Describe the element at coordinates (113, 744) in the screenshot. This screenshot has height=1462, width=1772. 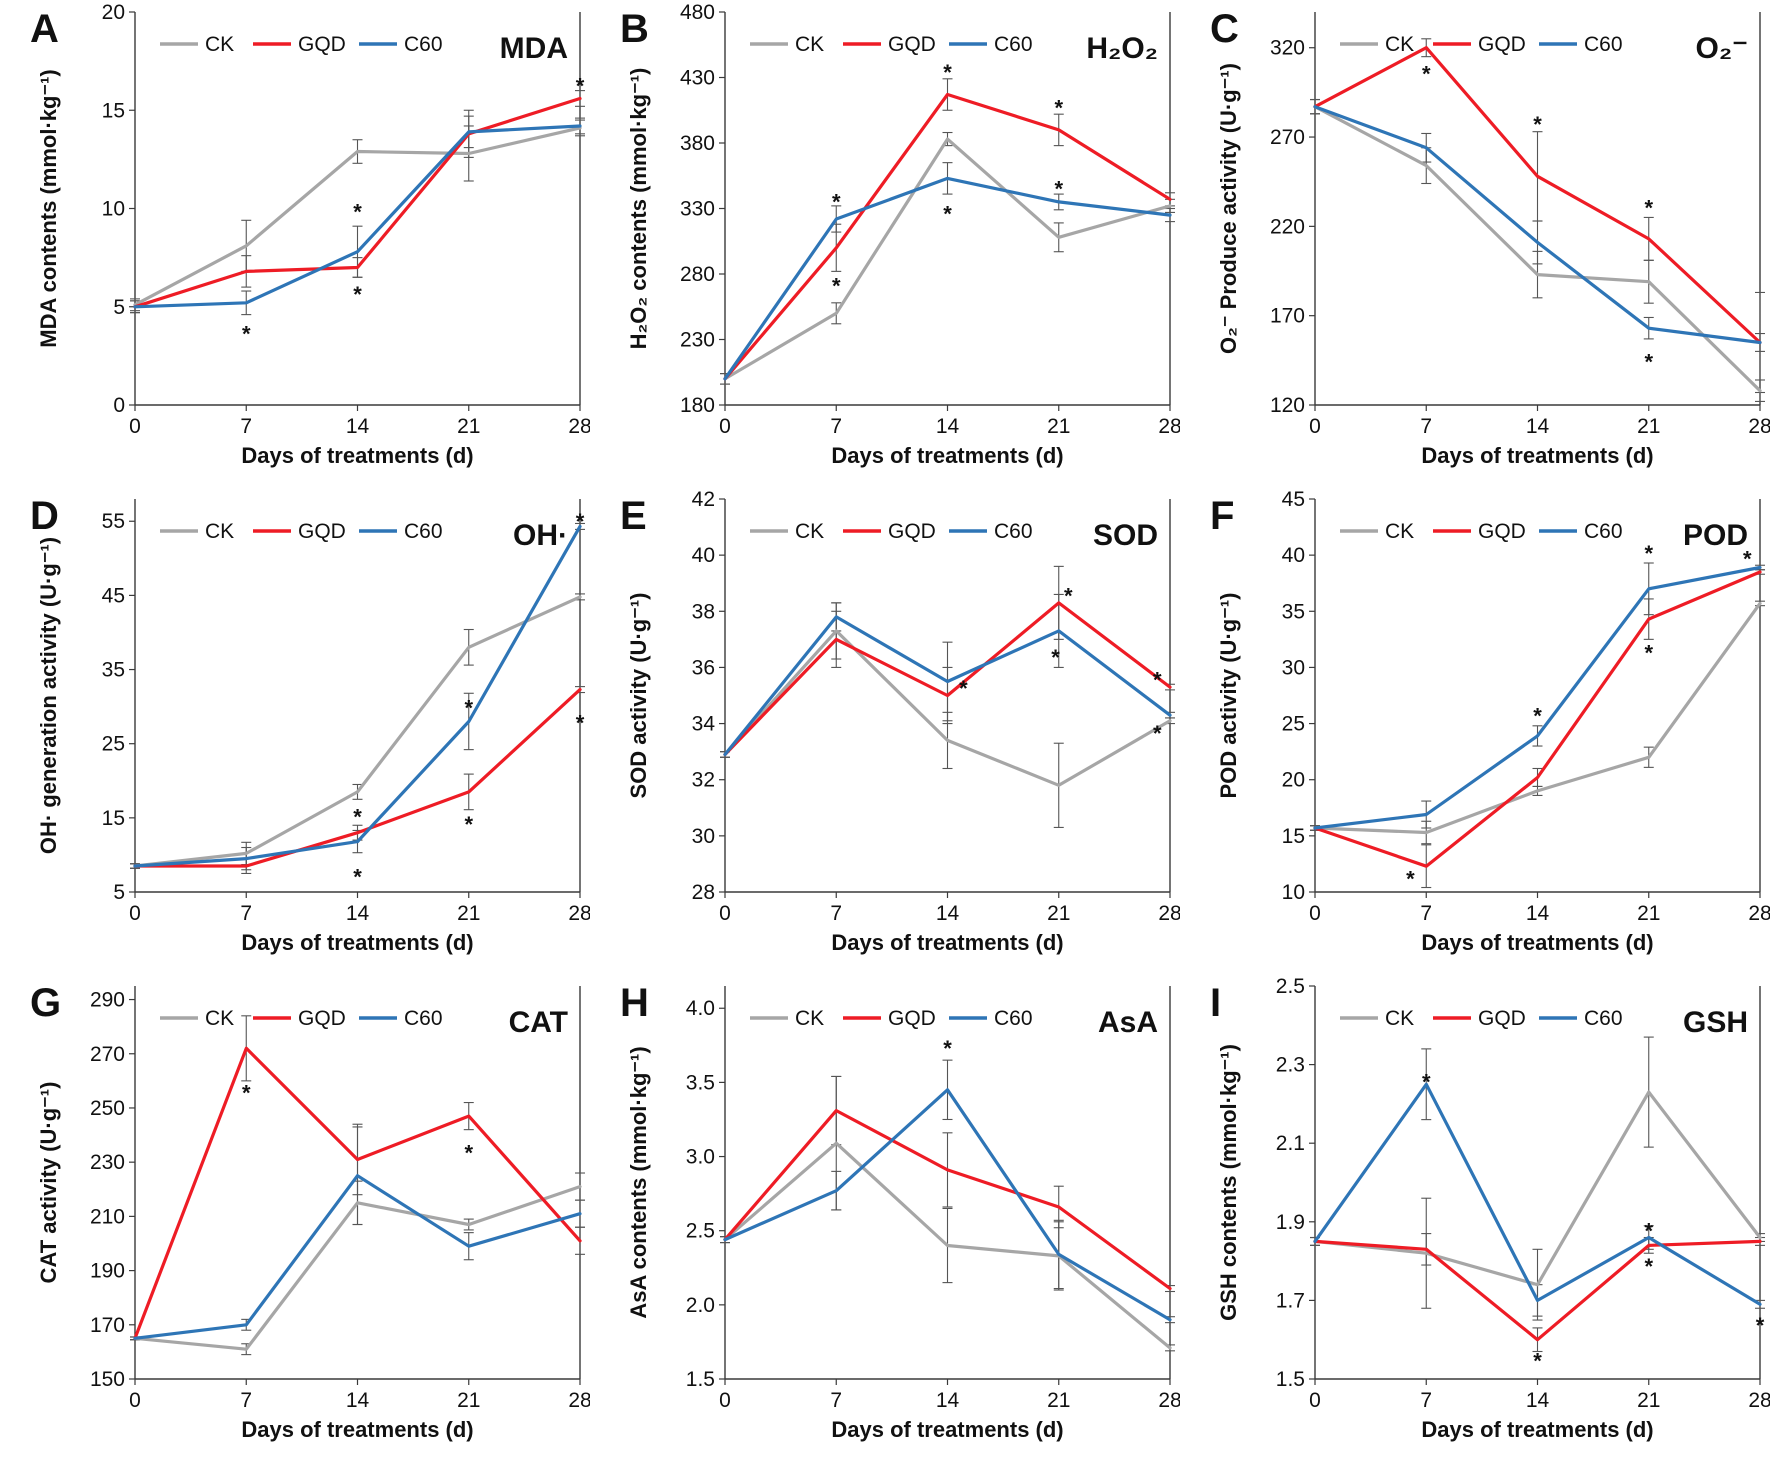
I see `y-tick-label: 25` at that location.